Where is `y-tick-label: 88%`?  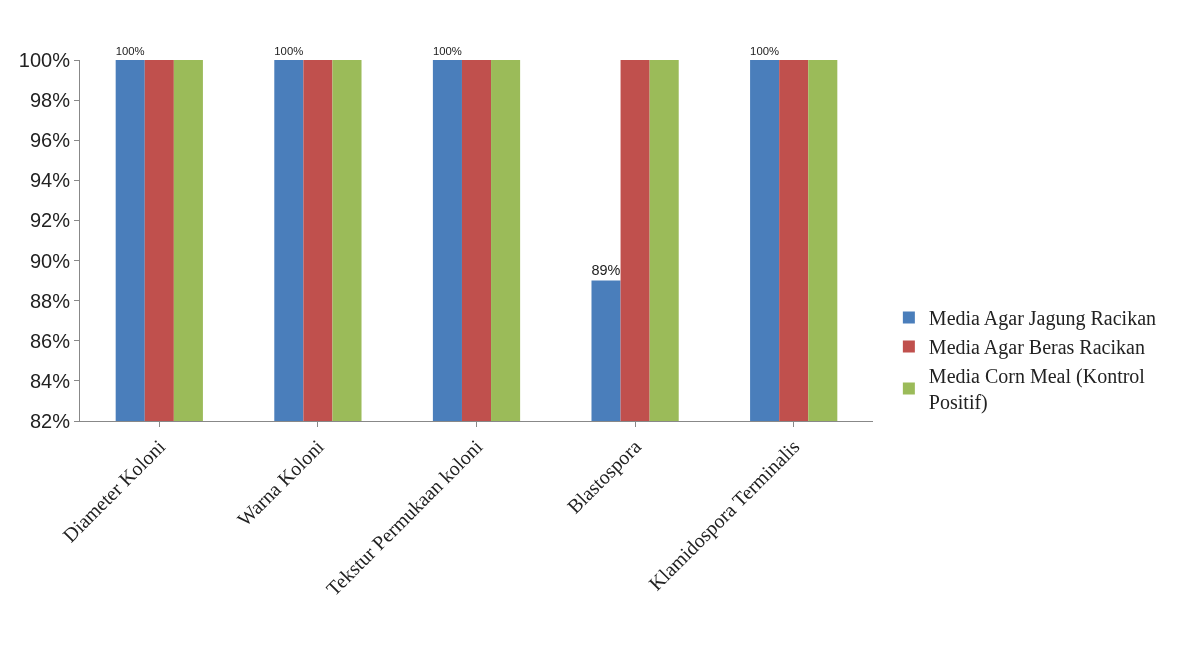
y-tick-label: 88% is located at coordinates (50, 300).